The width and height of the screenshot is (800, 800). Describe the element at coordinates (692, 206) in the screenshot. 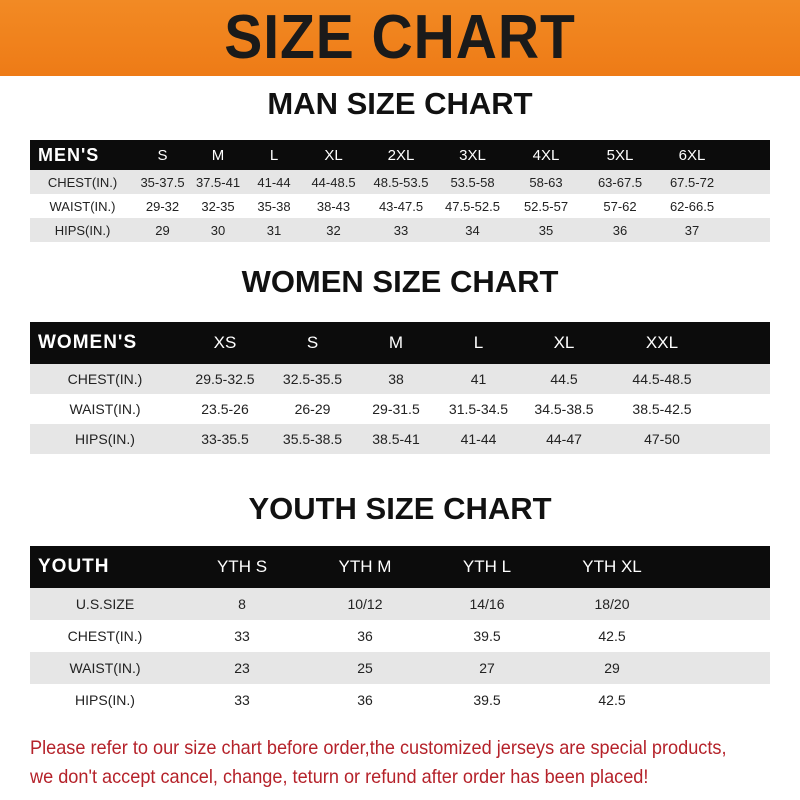

I see `cell-value: 62-66.5` at that location.